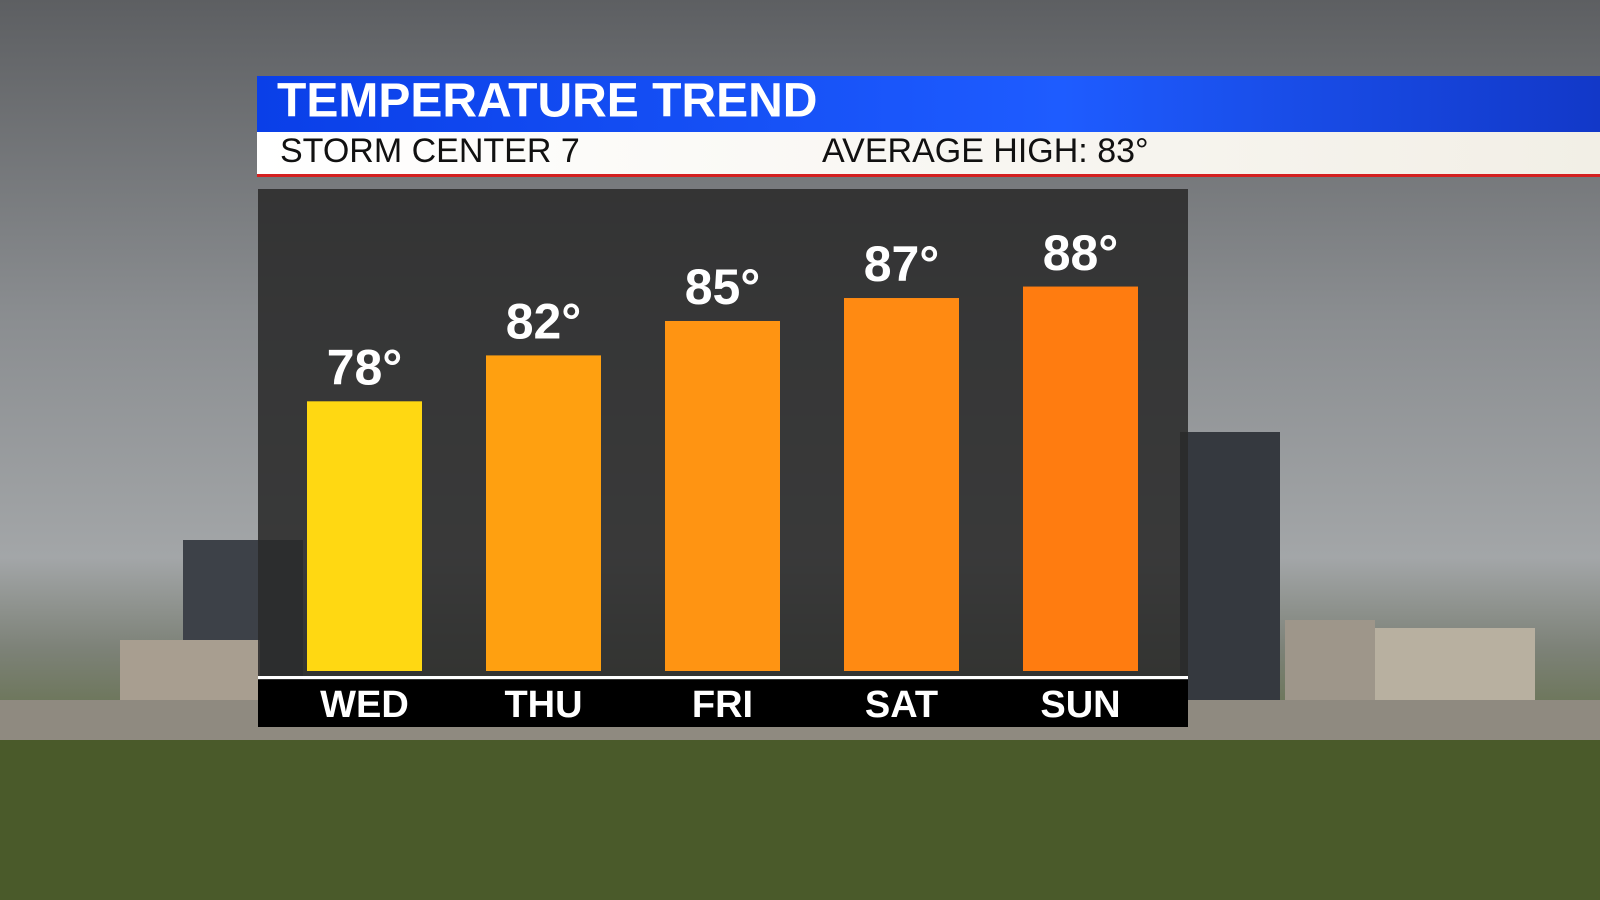 This screenshot has height=900, width=1600. What do you see at coordinates (723, 287) in the screenshot?
I see `value-label: 85°` at bounding box center [723, 287].